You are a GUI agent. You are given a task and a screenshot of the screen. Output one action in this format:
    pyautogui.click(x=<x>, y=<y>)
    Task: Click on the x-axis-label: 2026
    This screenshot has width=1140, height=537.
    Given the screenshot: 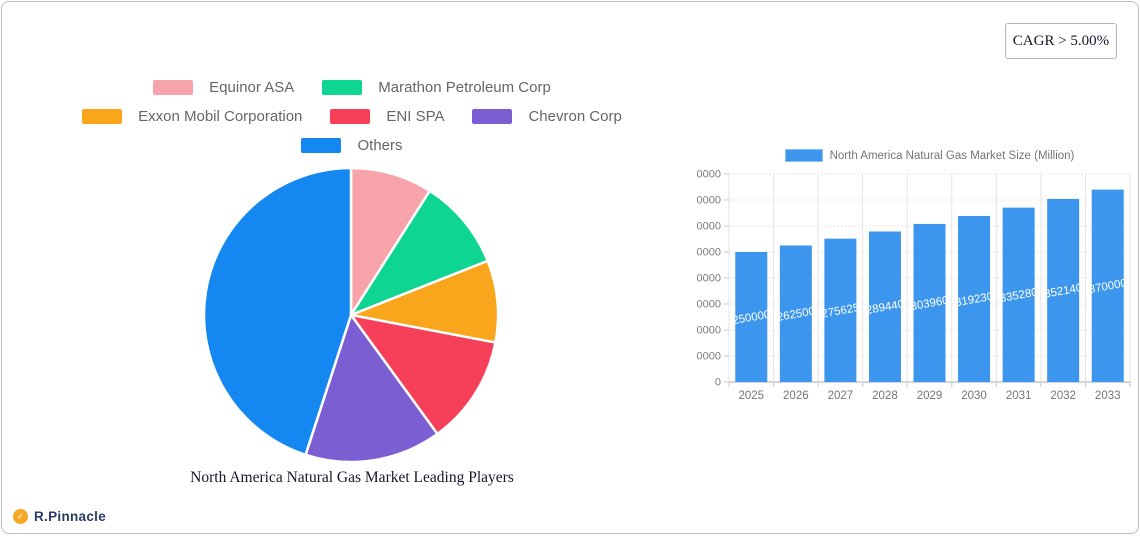 What is the action you would take?
    pyautogui.click(x=796, y=396)
    